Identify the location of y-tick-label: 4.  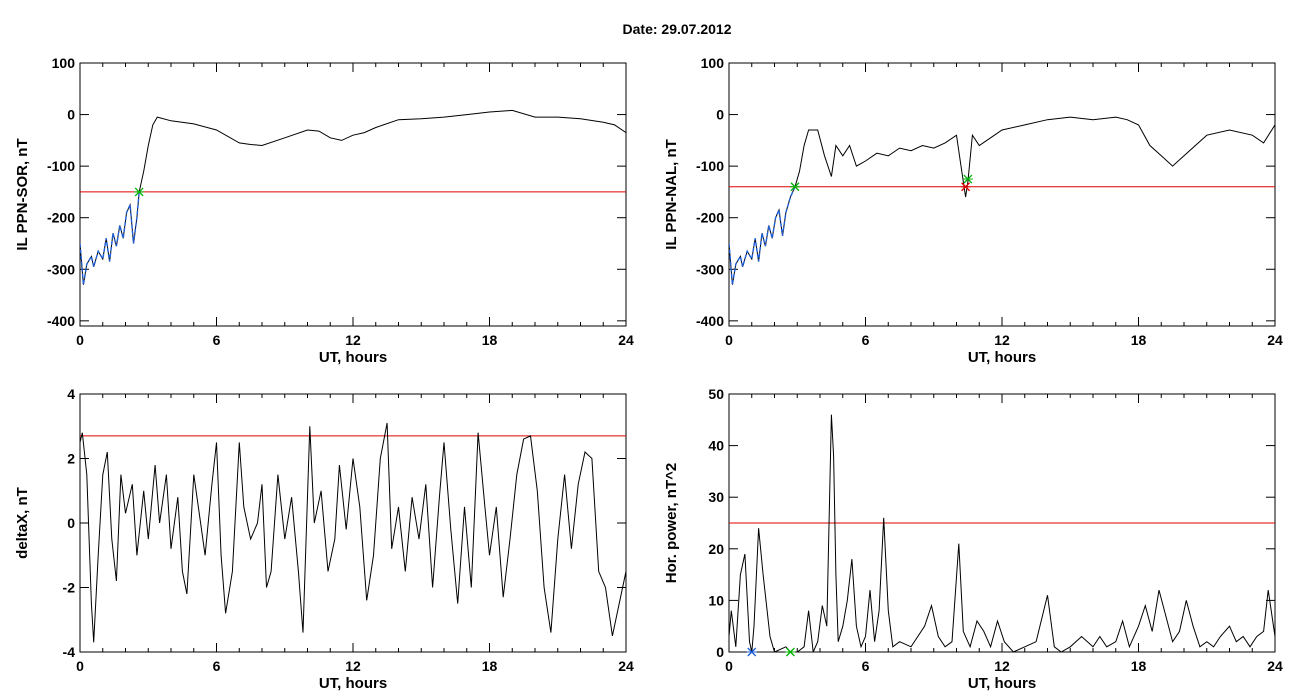
(71, 394).